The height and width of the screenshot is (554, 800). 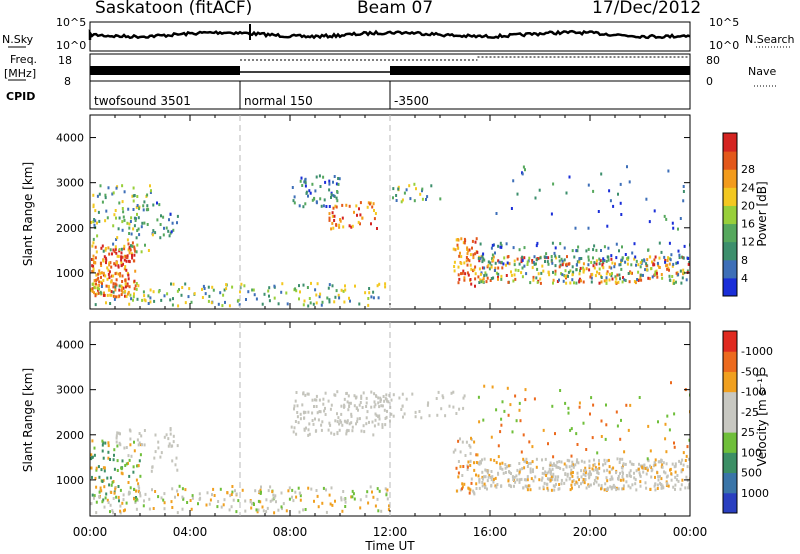 I want to click on y-tick-label: 2000, so click(x=70, y=435).